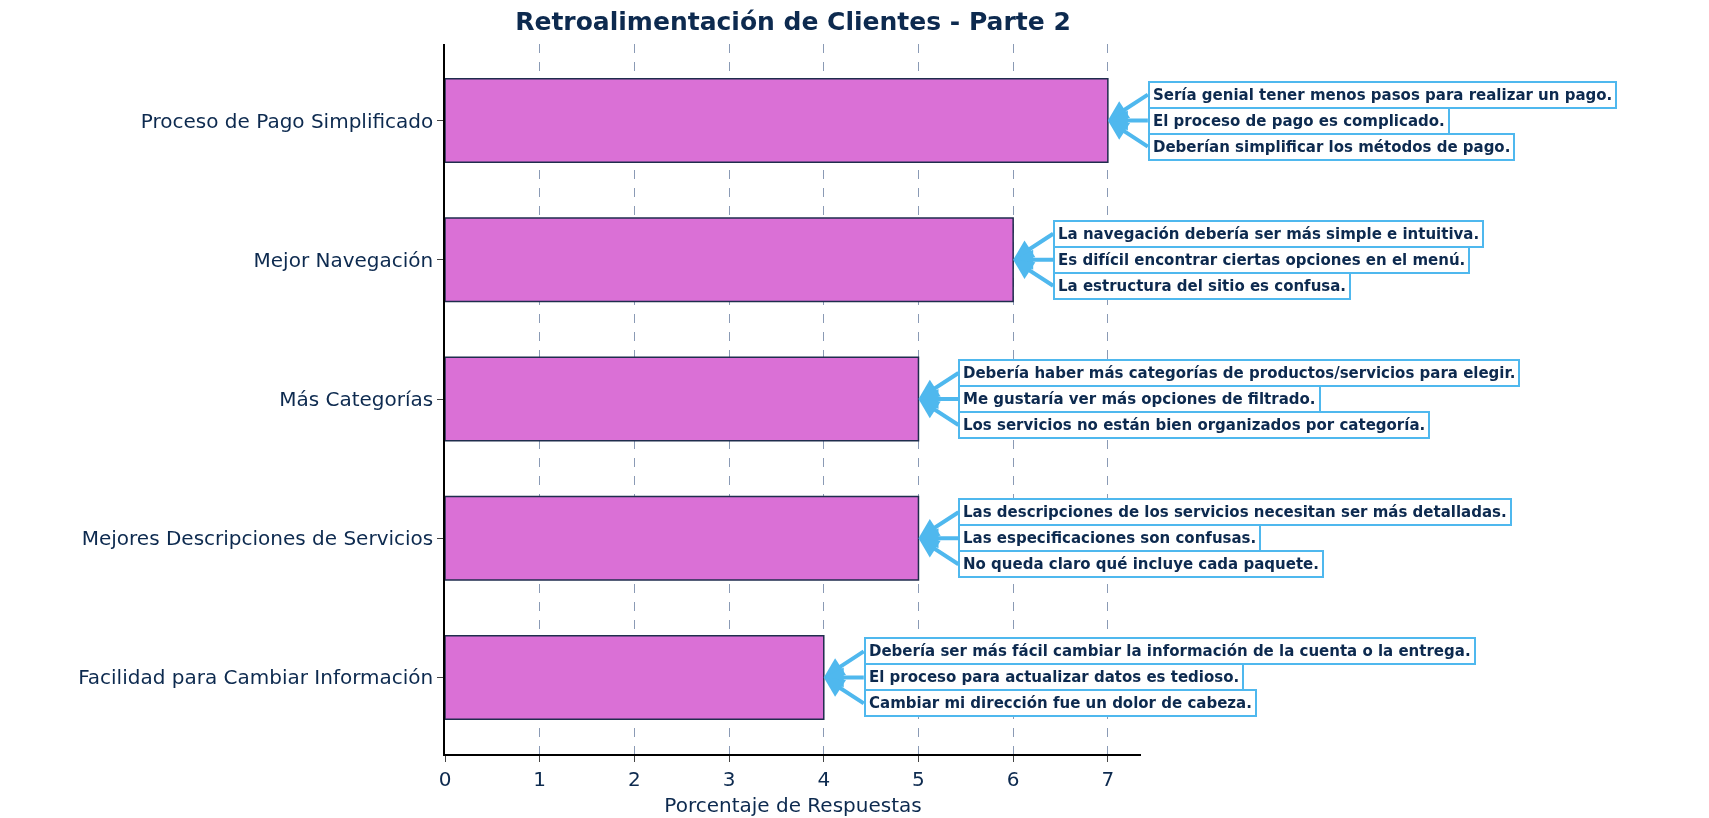 The image size is (1709, 818). What do you see at coordinates (1239, 373) in the screenshot?
I see `annotation: Debería haber más categorías de productos/servicios para elegir.` at bounding box center [1239, 373].